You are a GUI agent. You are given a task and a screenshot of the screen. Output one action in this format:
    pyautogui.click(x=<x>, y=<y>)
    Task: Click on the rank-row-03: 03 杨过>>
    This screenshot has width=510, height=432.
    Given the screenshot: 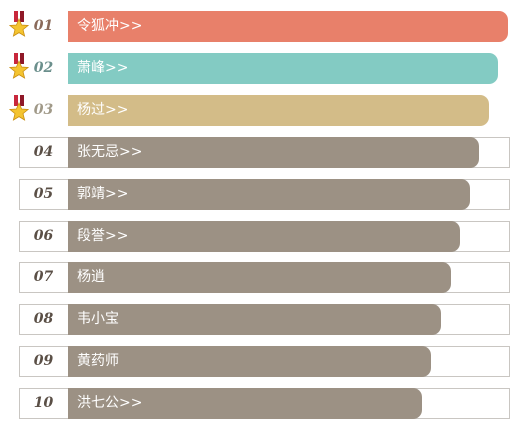 What is the action you would take?
    pyautogui.click(x=264, y=110)
    